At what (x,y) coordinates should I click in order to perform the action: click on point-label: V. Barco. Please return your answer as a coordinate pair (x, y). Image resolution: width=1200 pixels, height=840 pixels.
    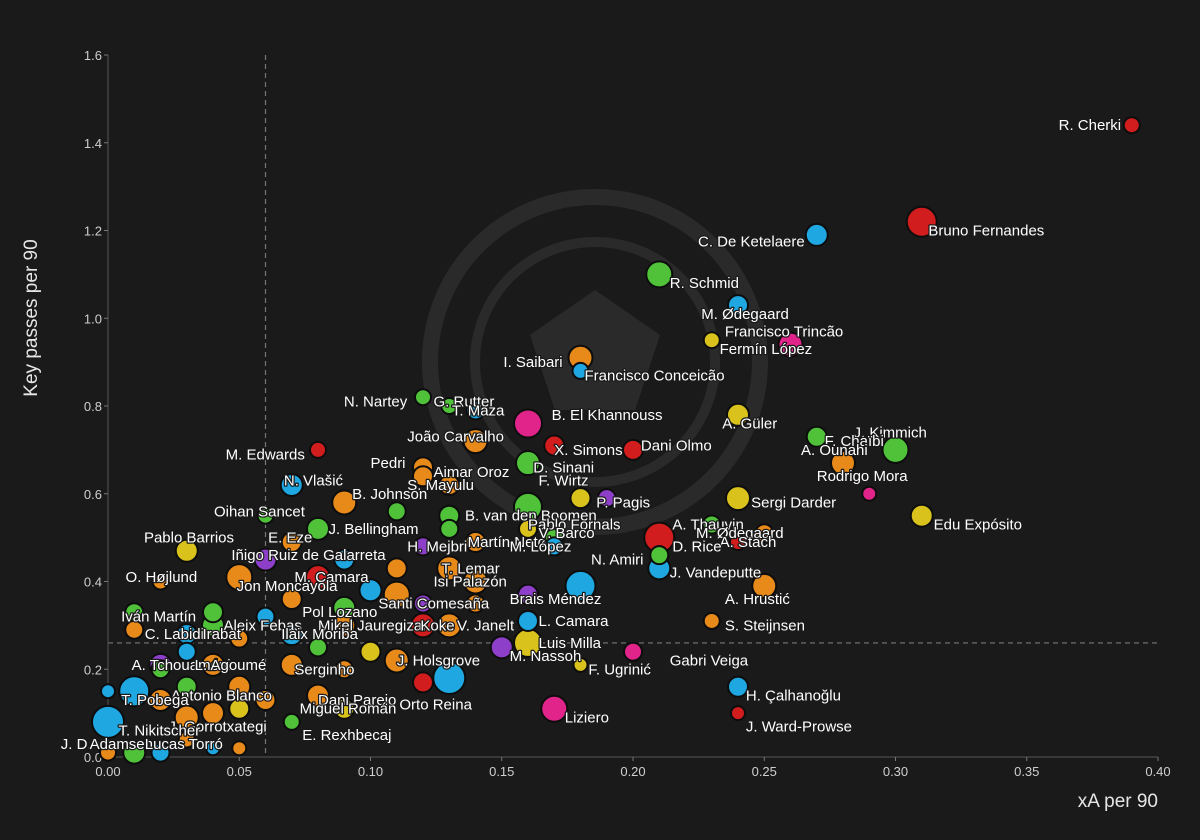
    Looking at the image, I should click on (567, 533).